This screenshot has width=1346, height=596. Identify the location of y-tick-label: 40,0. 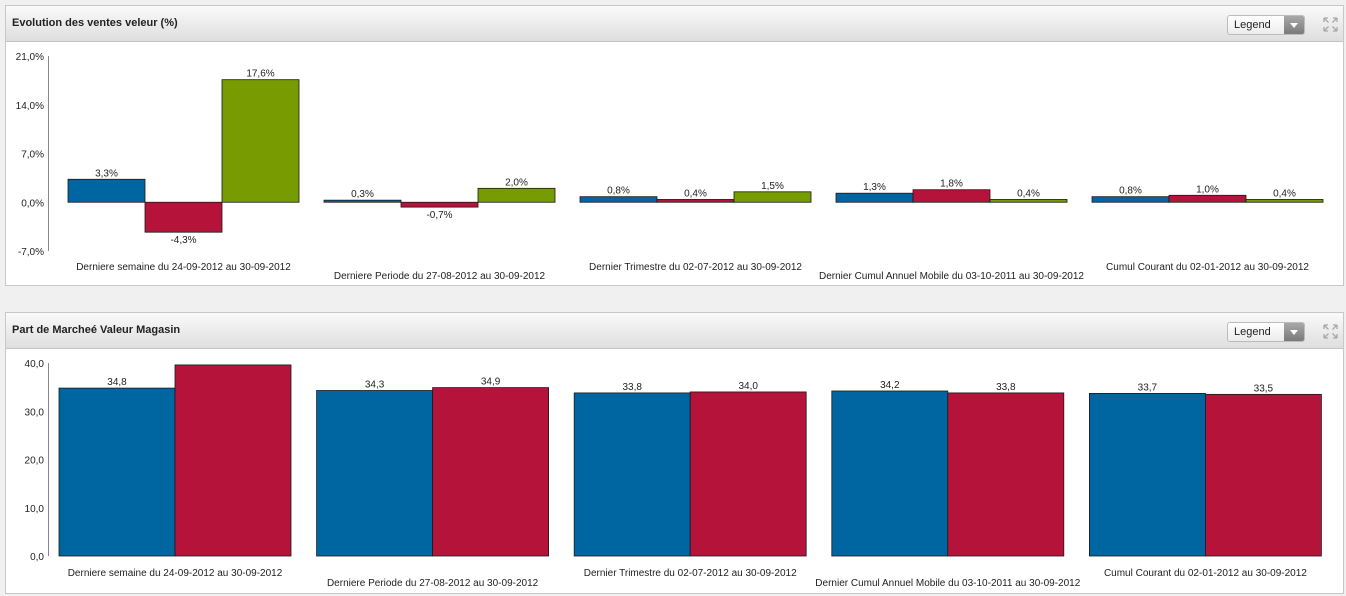
(35, 364).